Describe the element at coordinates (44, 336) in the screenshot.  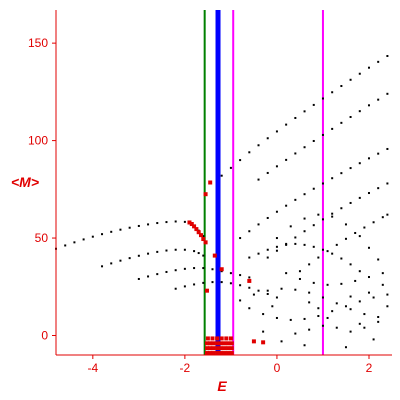
I see `y-tick-label-0: 0` at that location.